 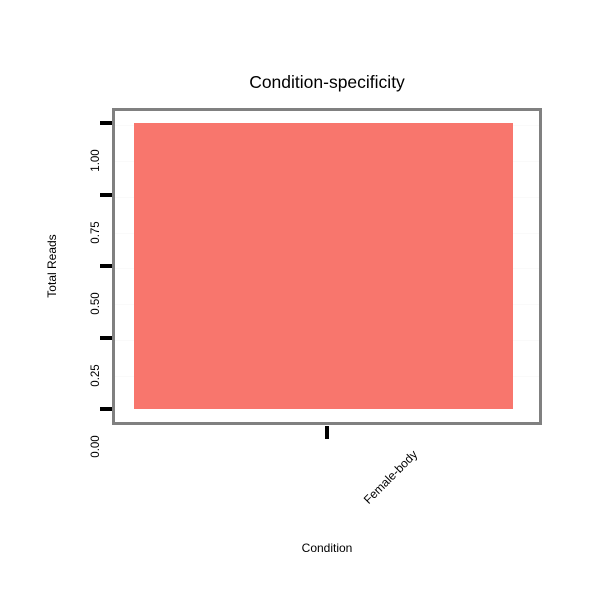 I want to click on y-tick-label-1: 0.25, so click(x=96, y=375).